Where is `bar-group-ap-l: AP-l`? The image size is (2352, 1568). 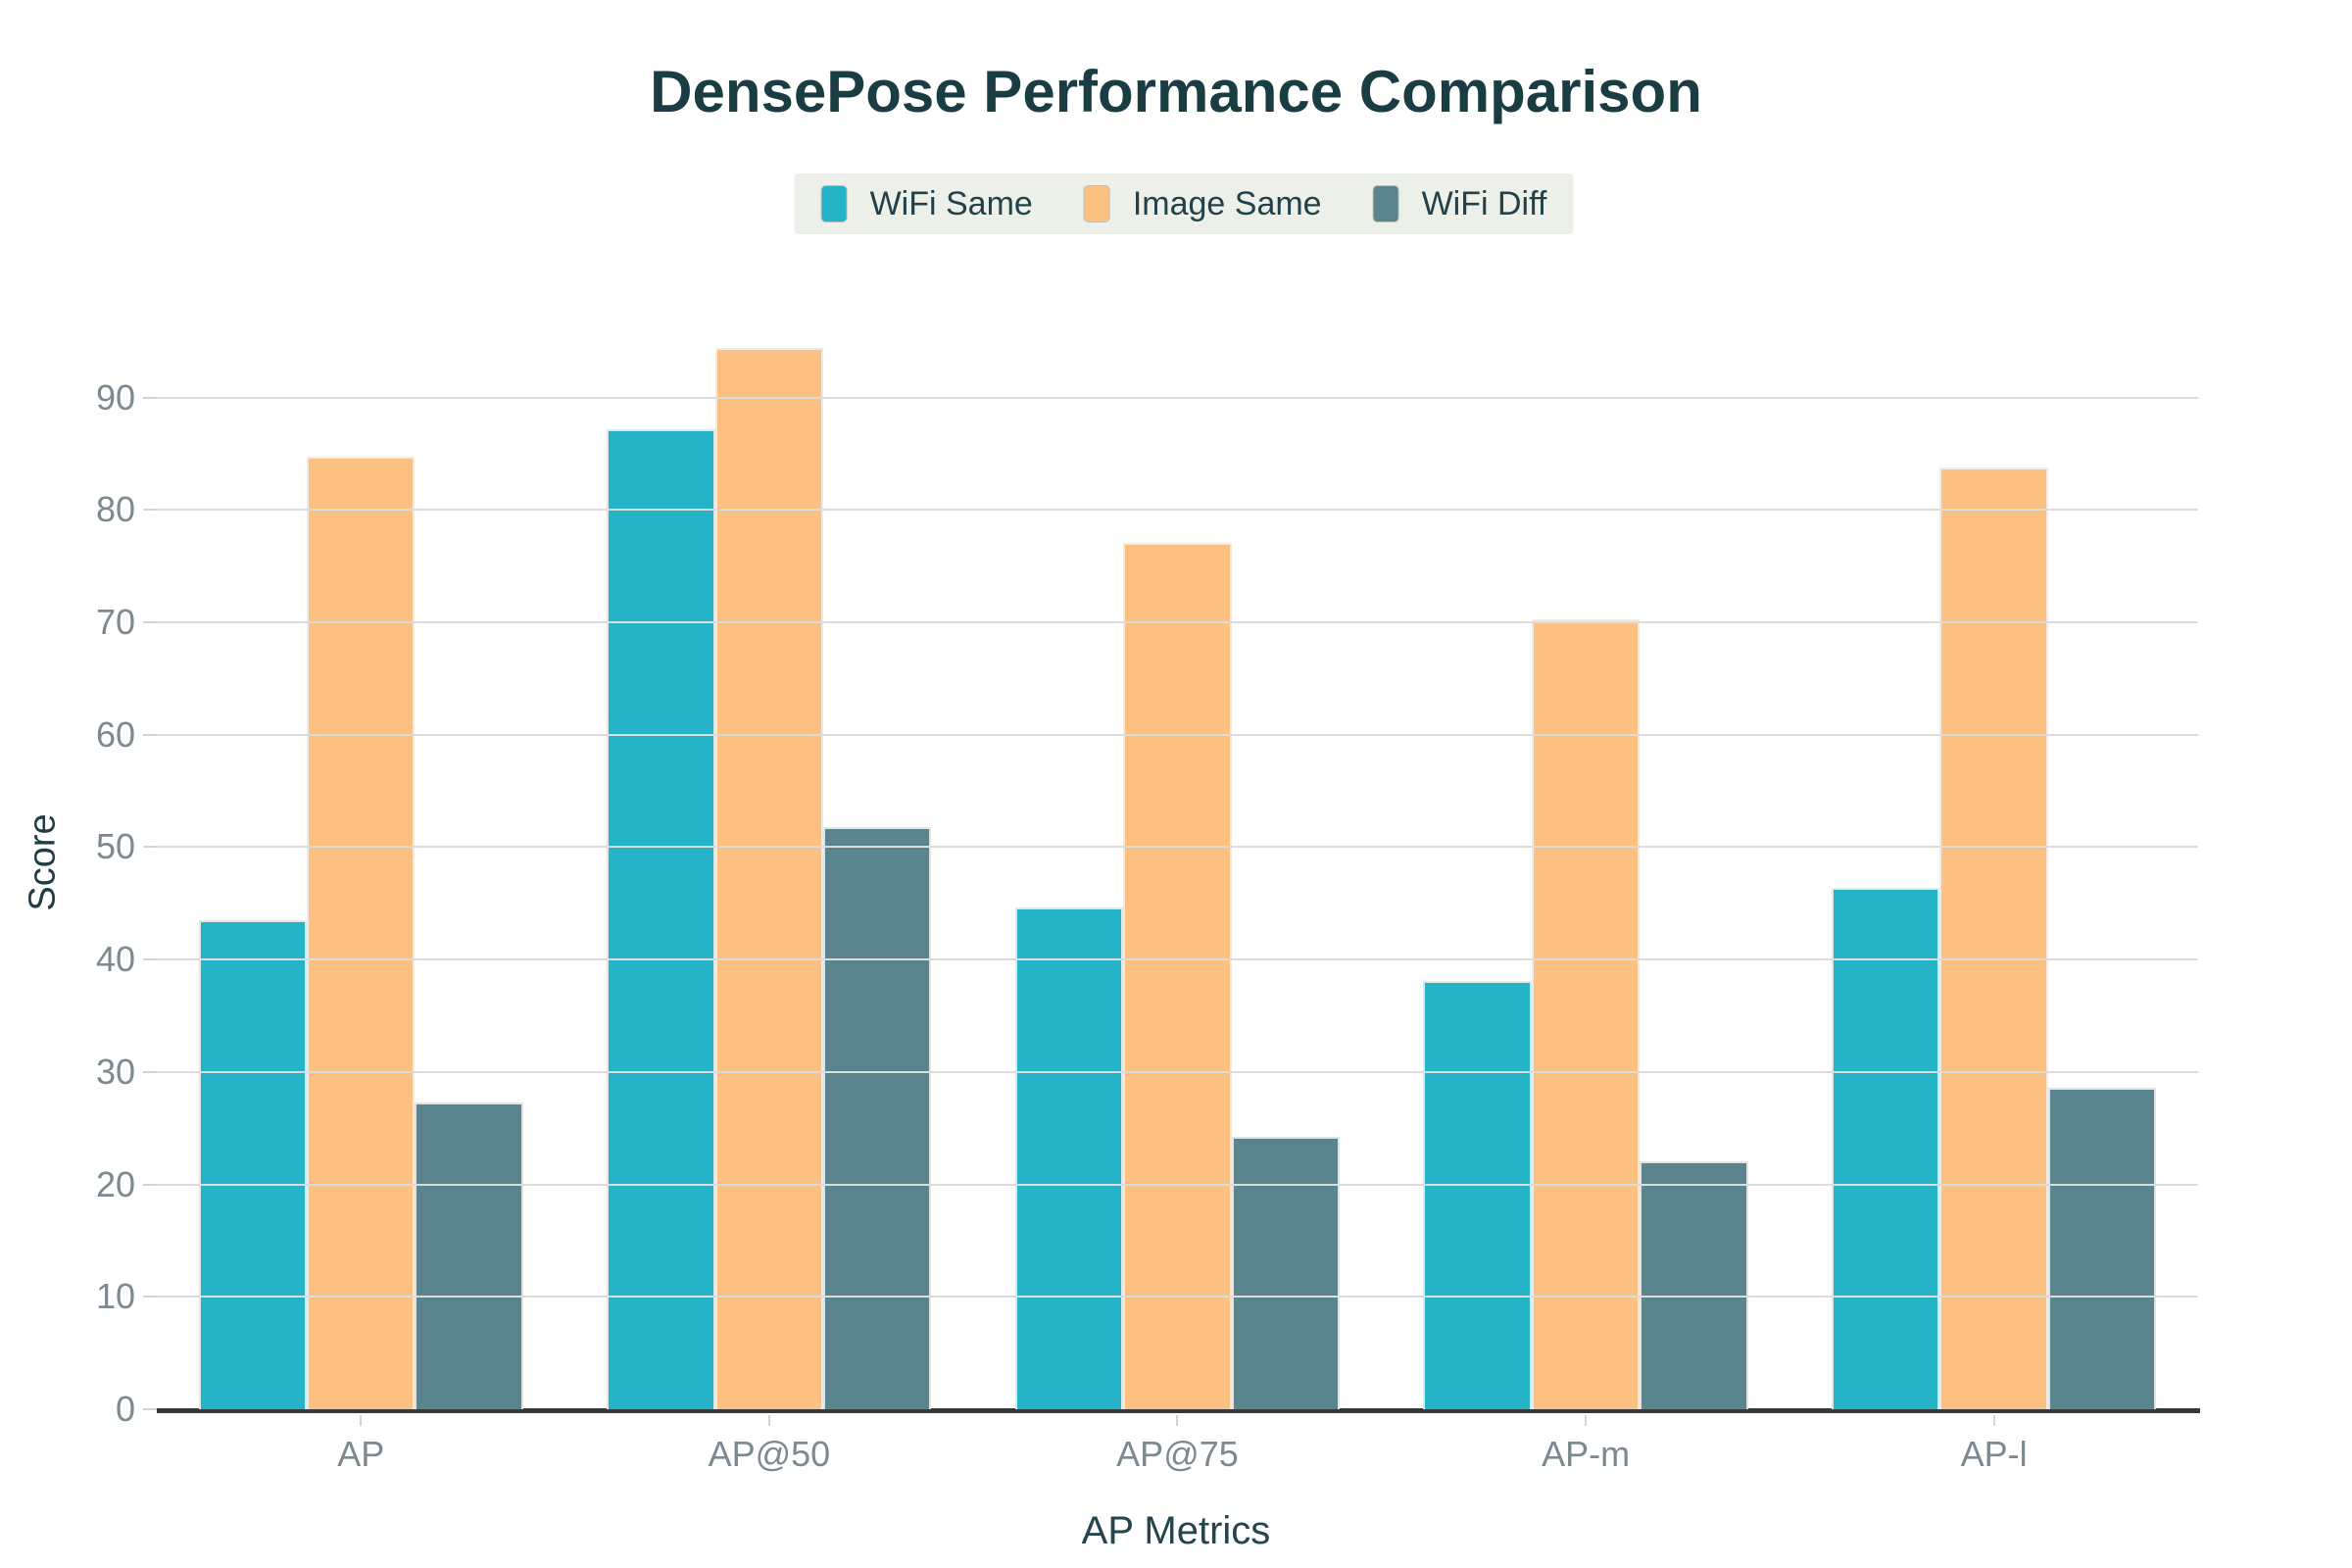
bar-group-ap-l: AP-l is located at coordinates (1993, 895).